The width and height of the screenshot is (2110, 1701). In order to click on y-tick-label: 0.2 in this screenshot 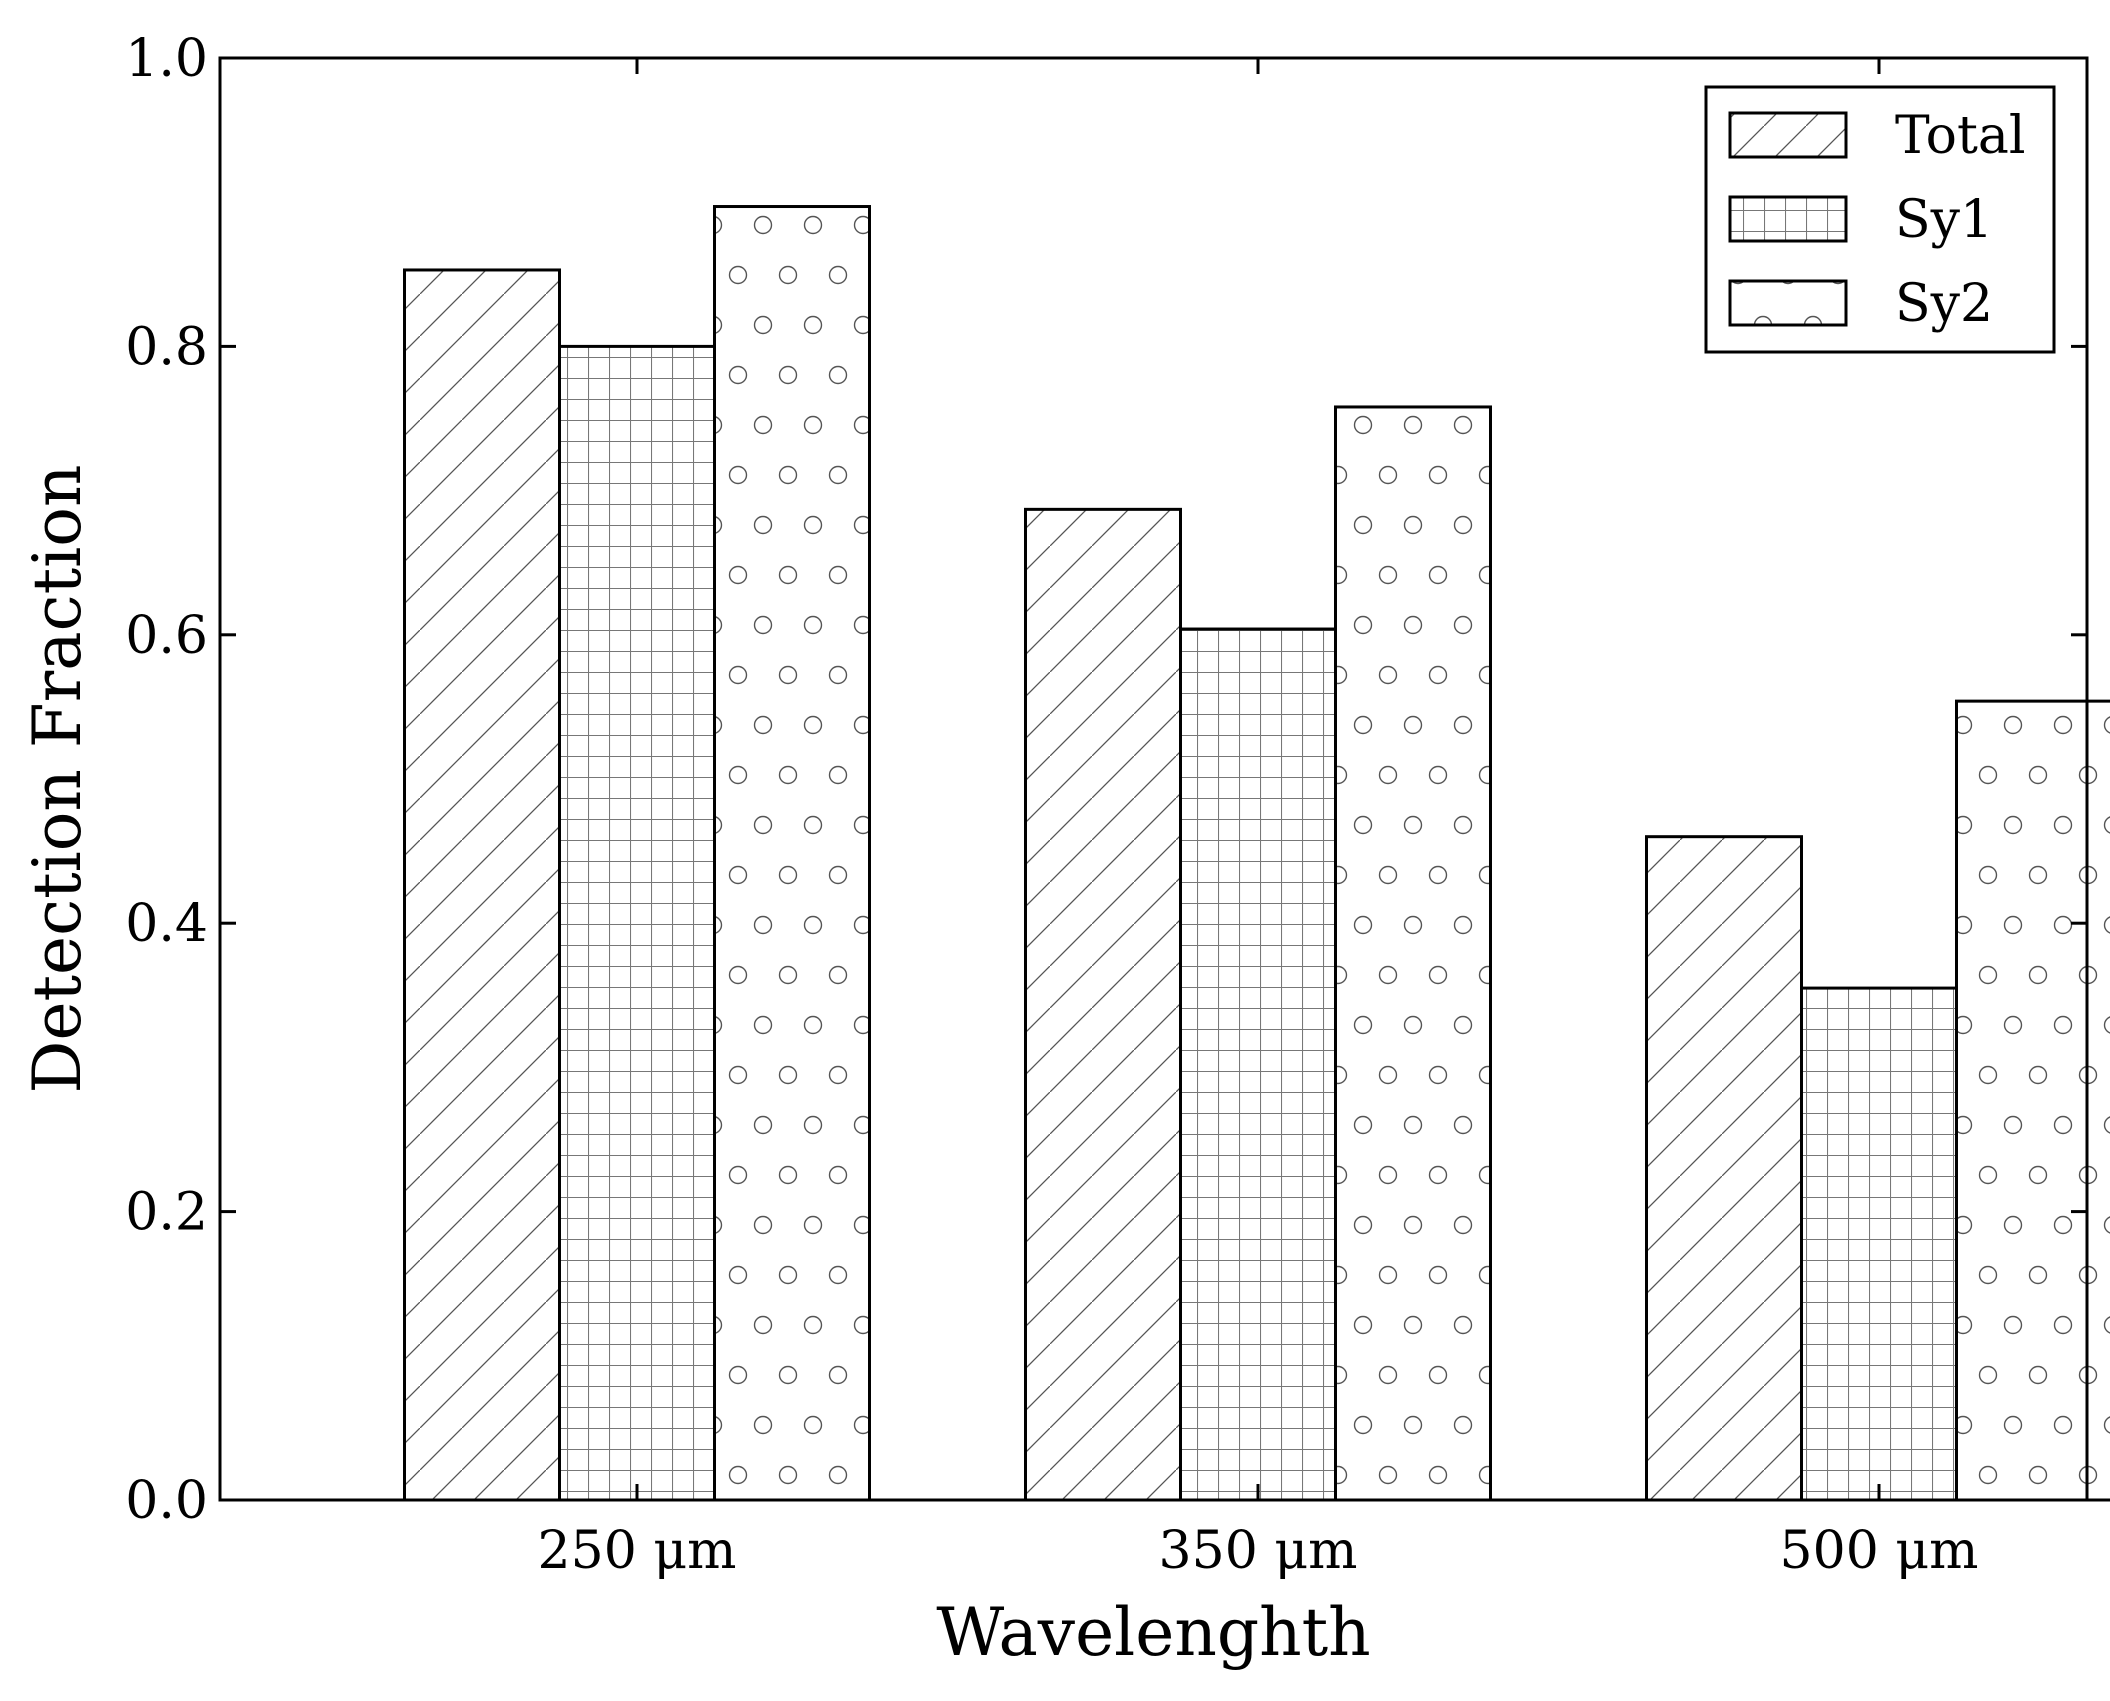, I will do `click(166, 1213)`.